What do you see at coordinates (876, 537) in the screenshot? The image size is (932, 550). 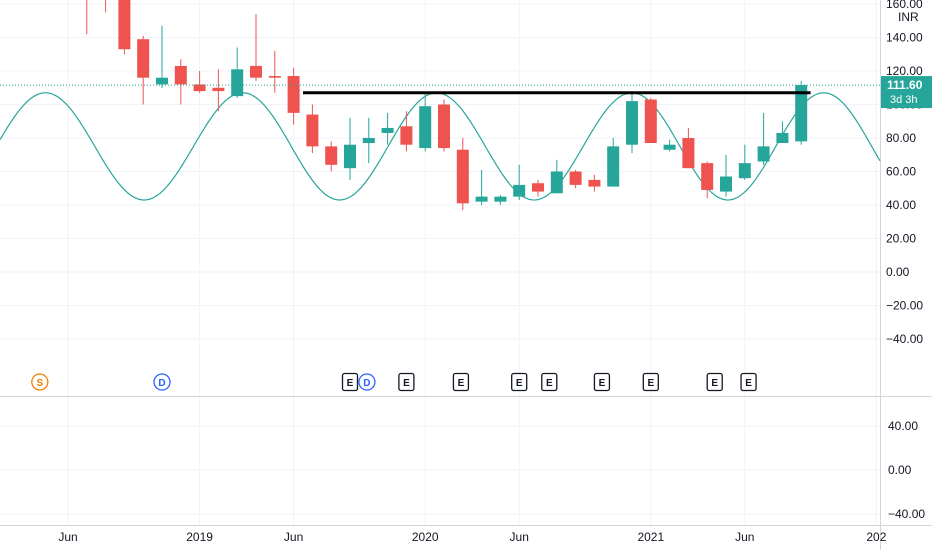 I see `time-tick-label: 202` at bounding box center [876, 537].